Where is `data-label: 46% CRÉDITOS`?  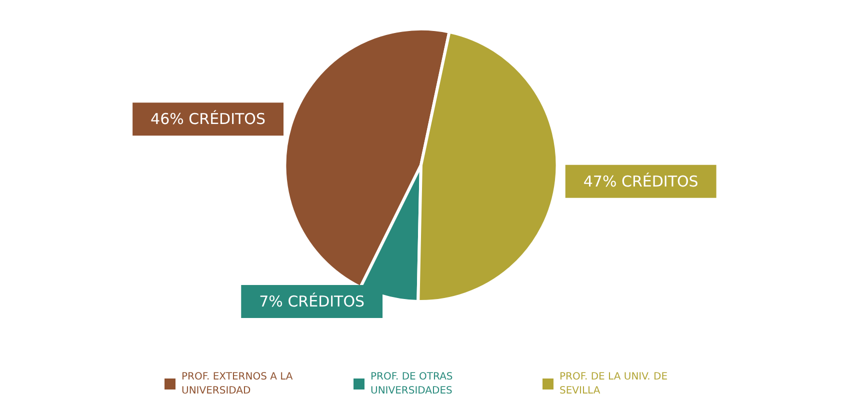 data-label: 46% CRÉDITOS is located at coordinates (208, 119).